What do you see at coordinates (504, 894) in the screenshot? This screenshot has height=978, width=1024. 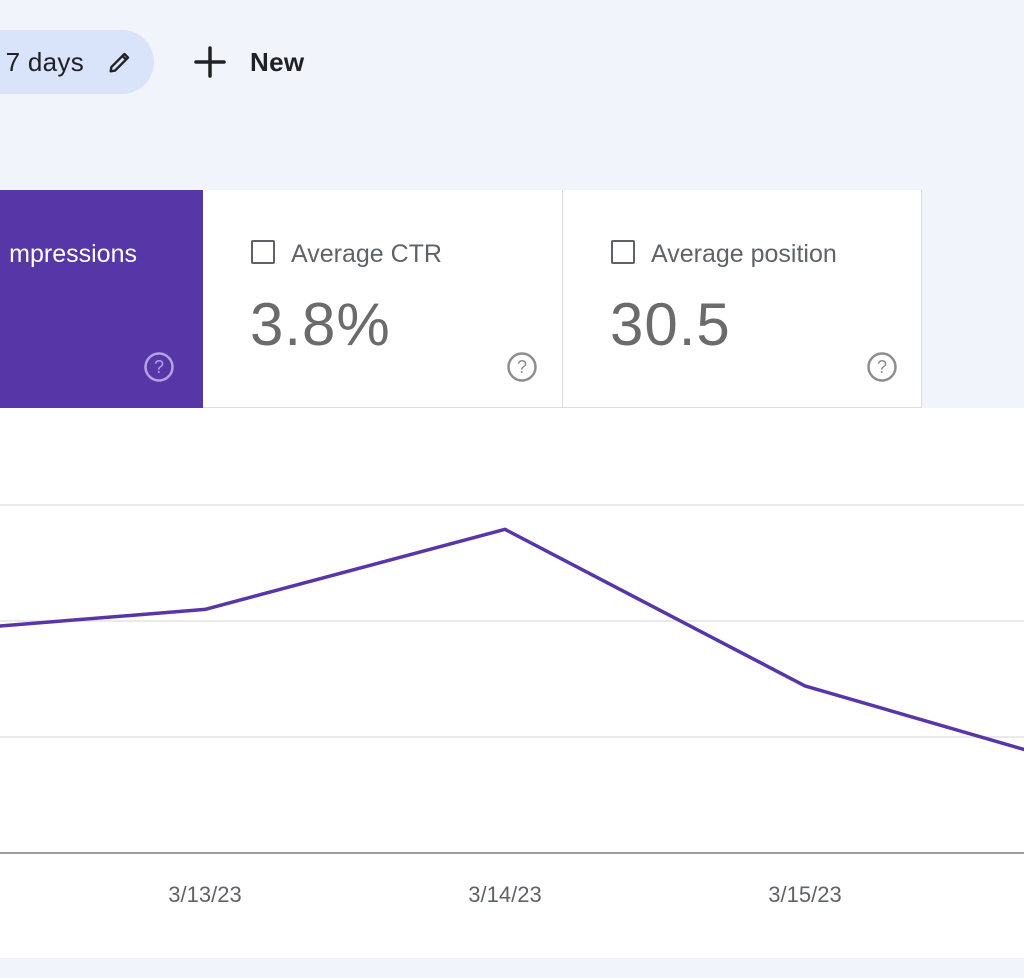 I see `x-tick-label: 3/14/23` at bounding box center [504, 894].